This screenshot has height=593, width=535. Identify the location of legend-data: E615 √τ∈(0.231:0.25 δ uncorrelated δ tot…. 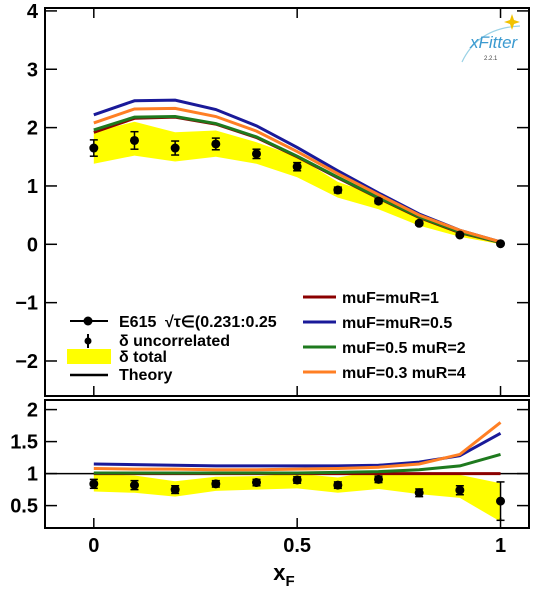
(172, 349).